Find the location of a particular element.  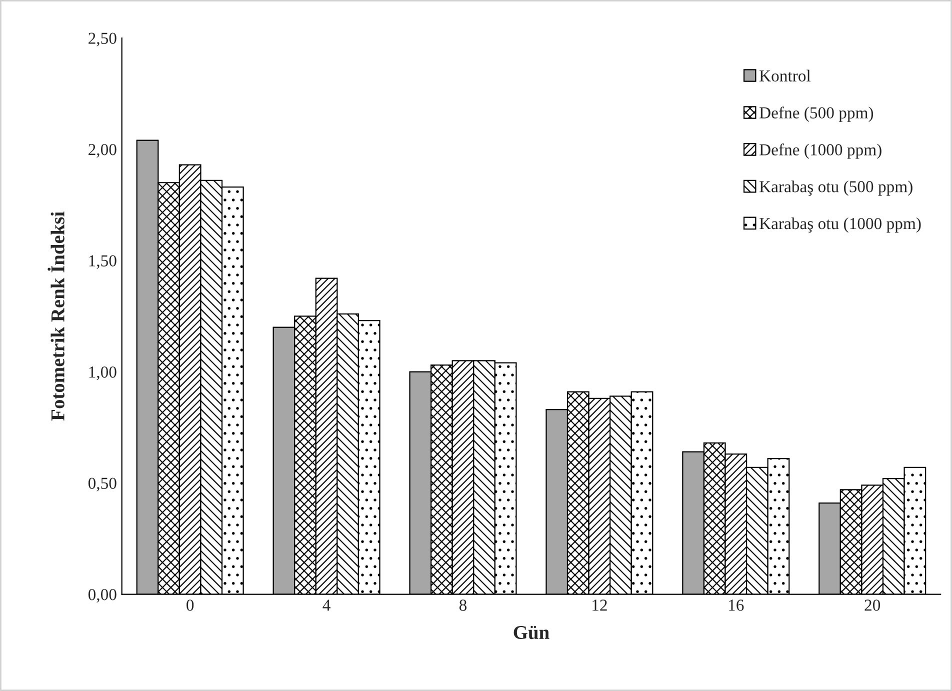

y-tick-label: 1,00 is located at coordinates (102, 373).